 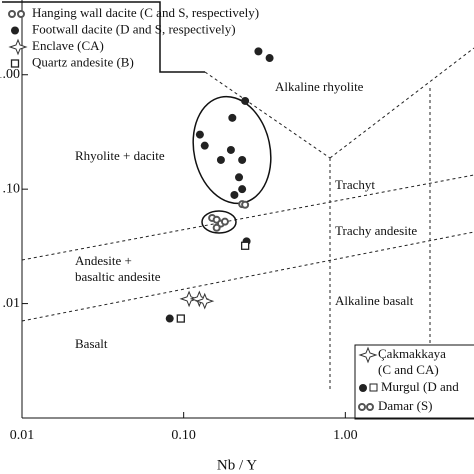 What do you see at coordinates (374, 300) in the screenshot?
I see `field-label: Alkaline basalt` at bounding box center [374, 300].